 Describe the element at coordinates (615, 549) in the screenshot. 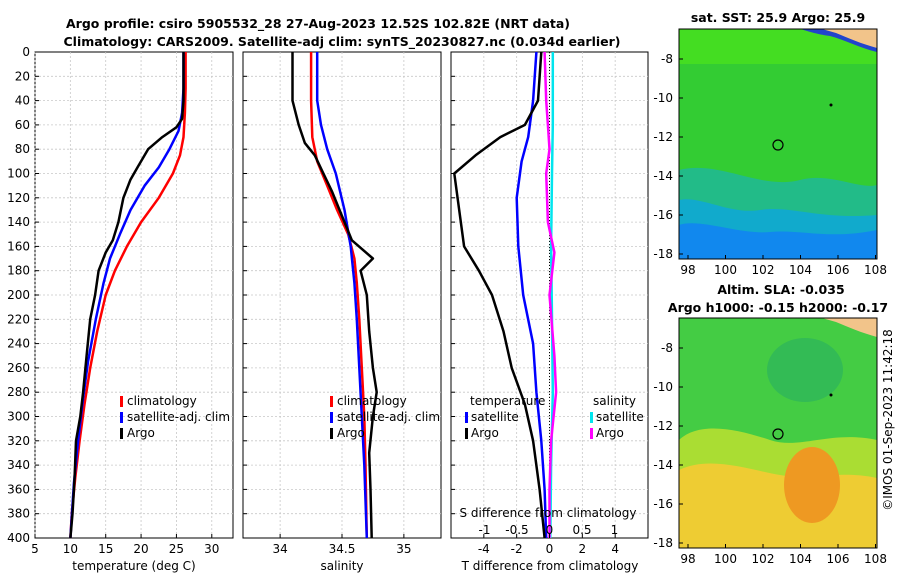

I see `x-tick-label: 4` at that location.